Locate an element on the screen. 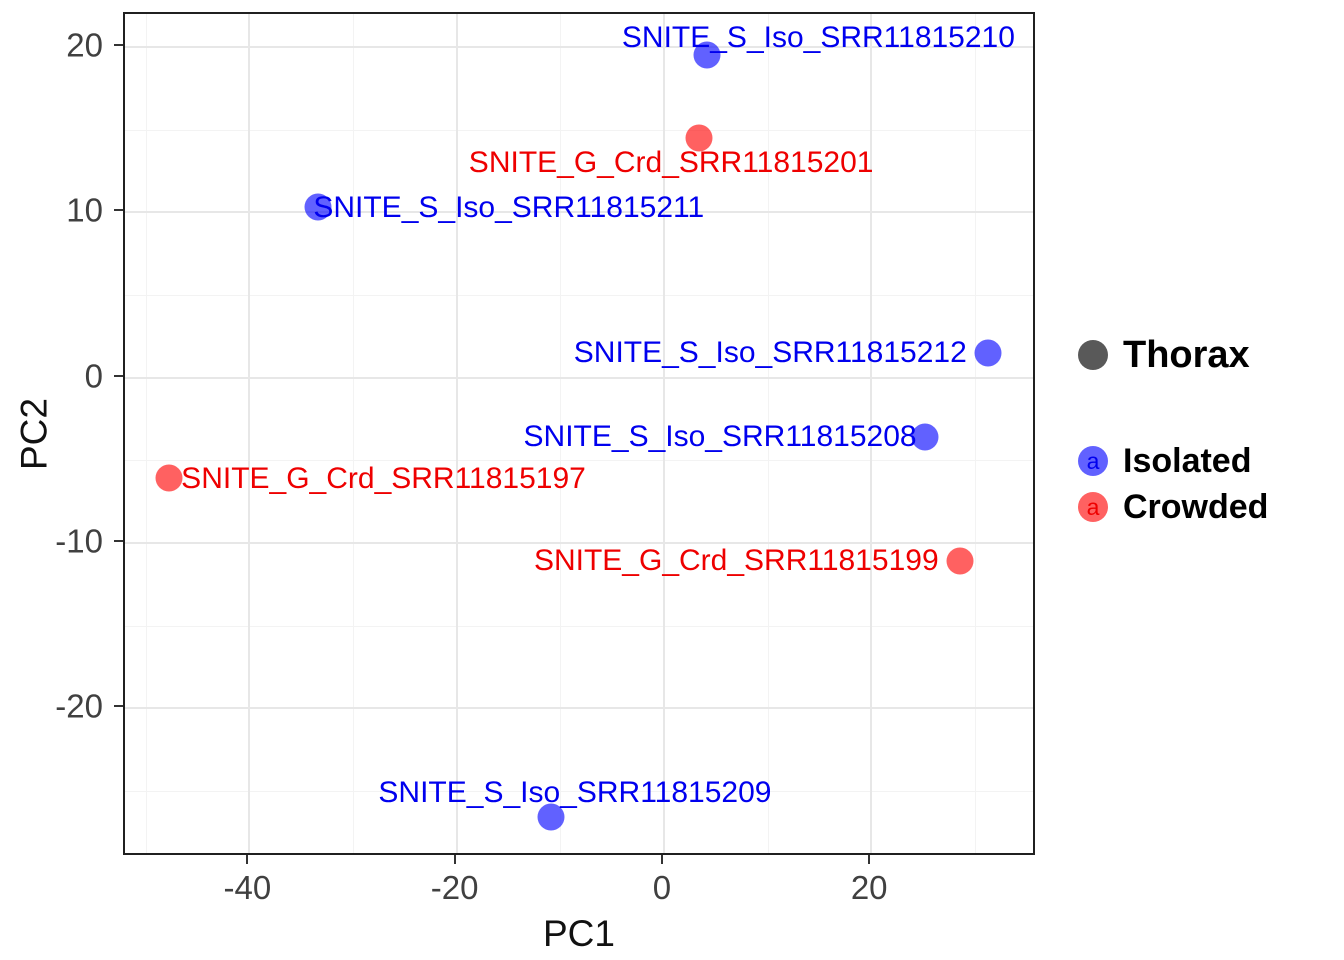 Image resolution: width=1344 pixels, height=960 pixels. legend: Thorax a Isolated a Crowded is located at coordinates (1173, 431).